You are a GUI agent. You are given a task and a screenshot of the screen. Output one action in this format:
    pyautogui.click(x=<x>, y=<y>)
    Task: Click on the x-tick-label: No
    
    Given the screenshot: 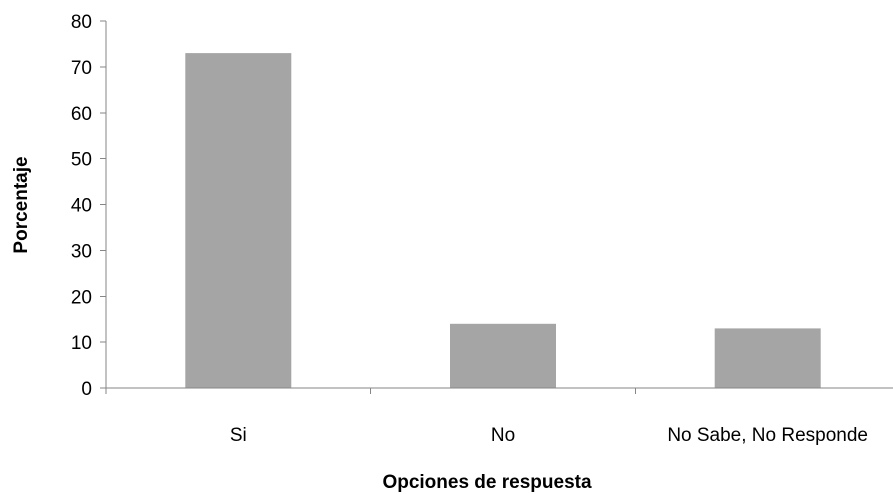 What is the action you would take?
    pyautogui.click(x=503, y=435)
    